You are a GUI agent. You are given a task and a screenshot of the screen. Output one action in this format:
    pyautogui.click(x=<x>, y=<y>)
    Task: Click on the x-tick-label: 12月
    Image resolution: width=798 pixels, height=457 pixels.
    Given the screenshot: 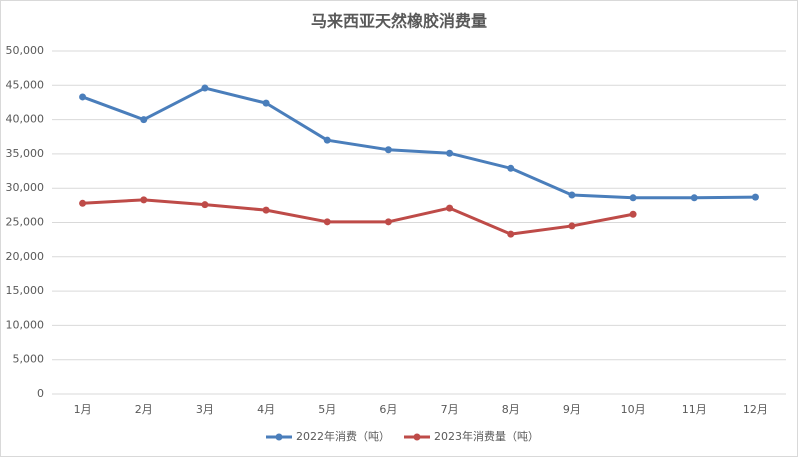 What is the action you would take?
    pyautogui.click(x=755, y=409)
    